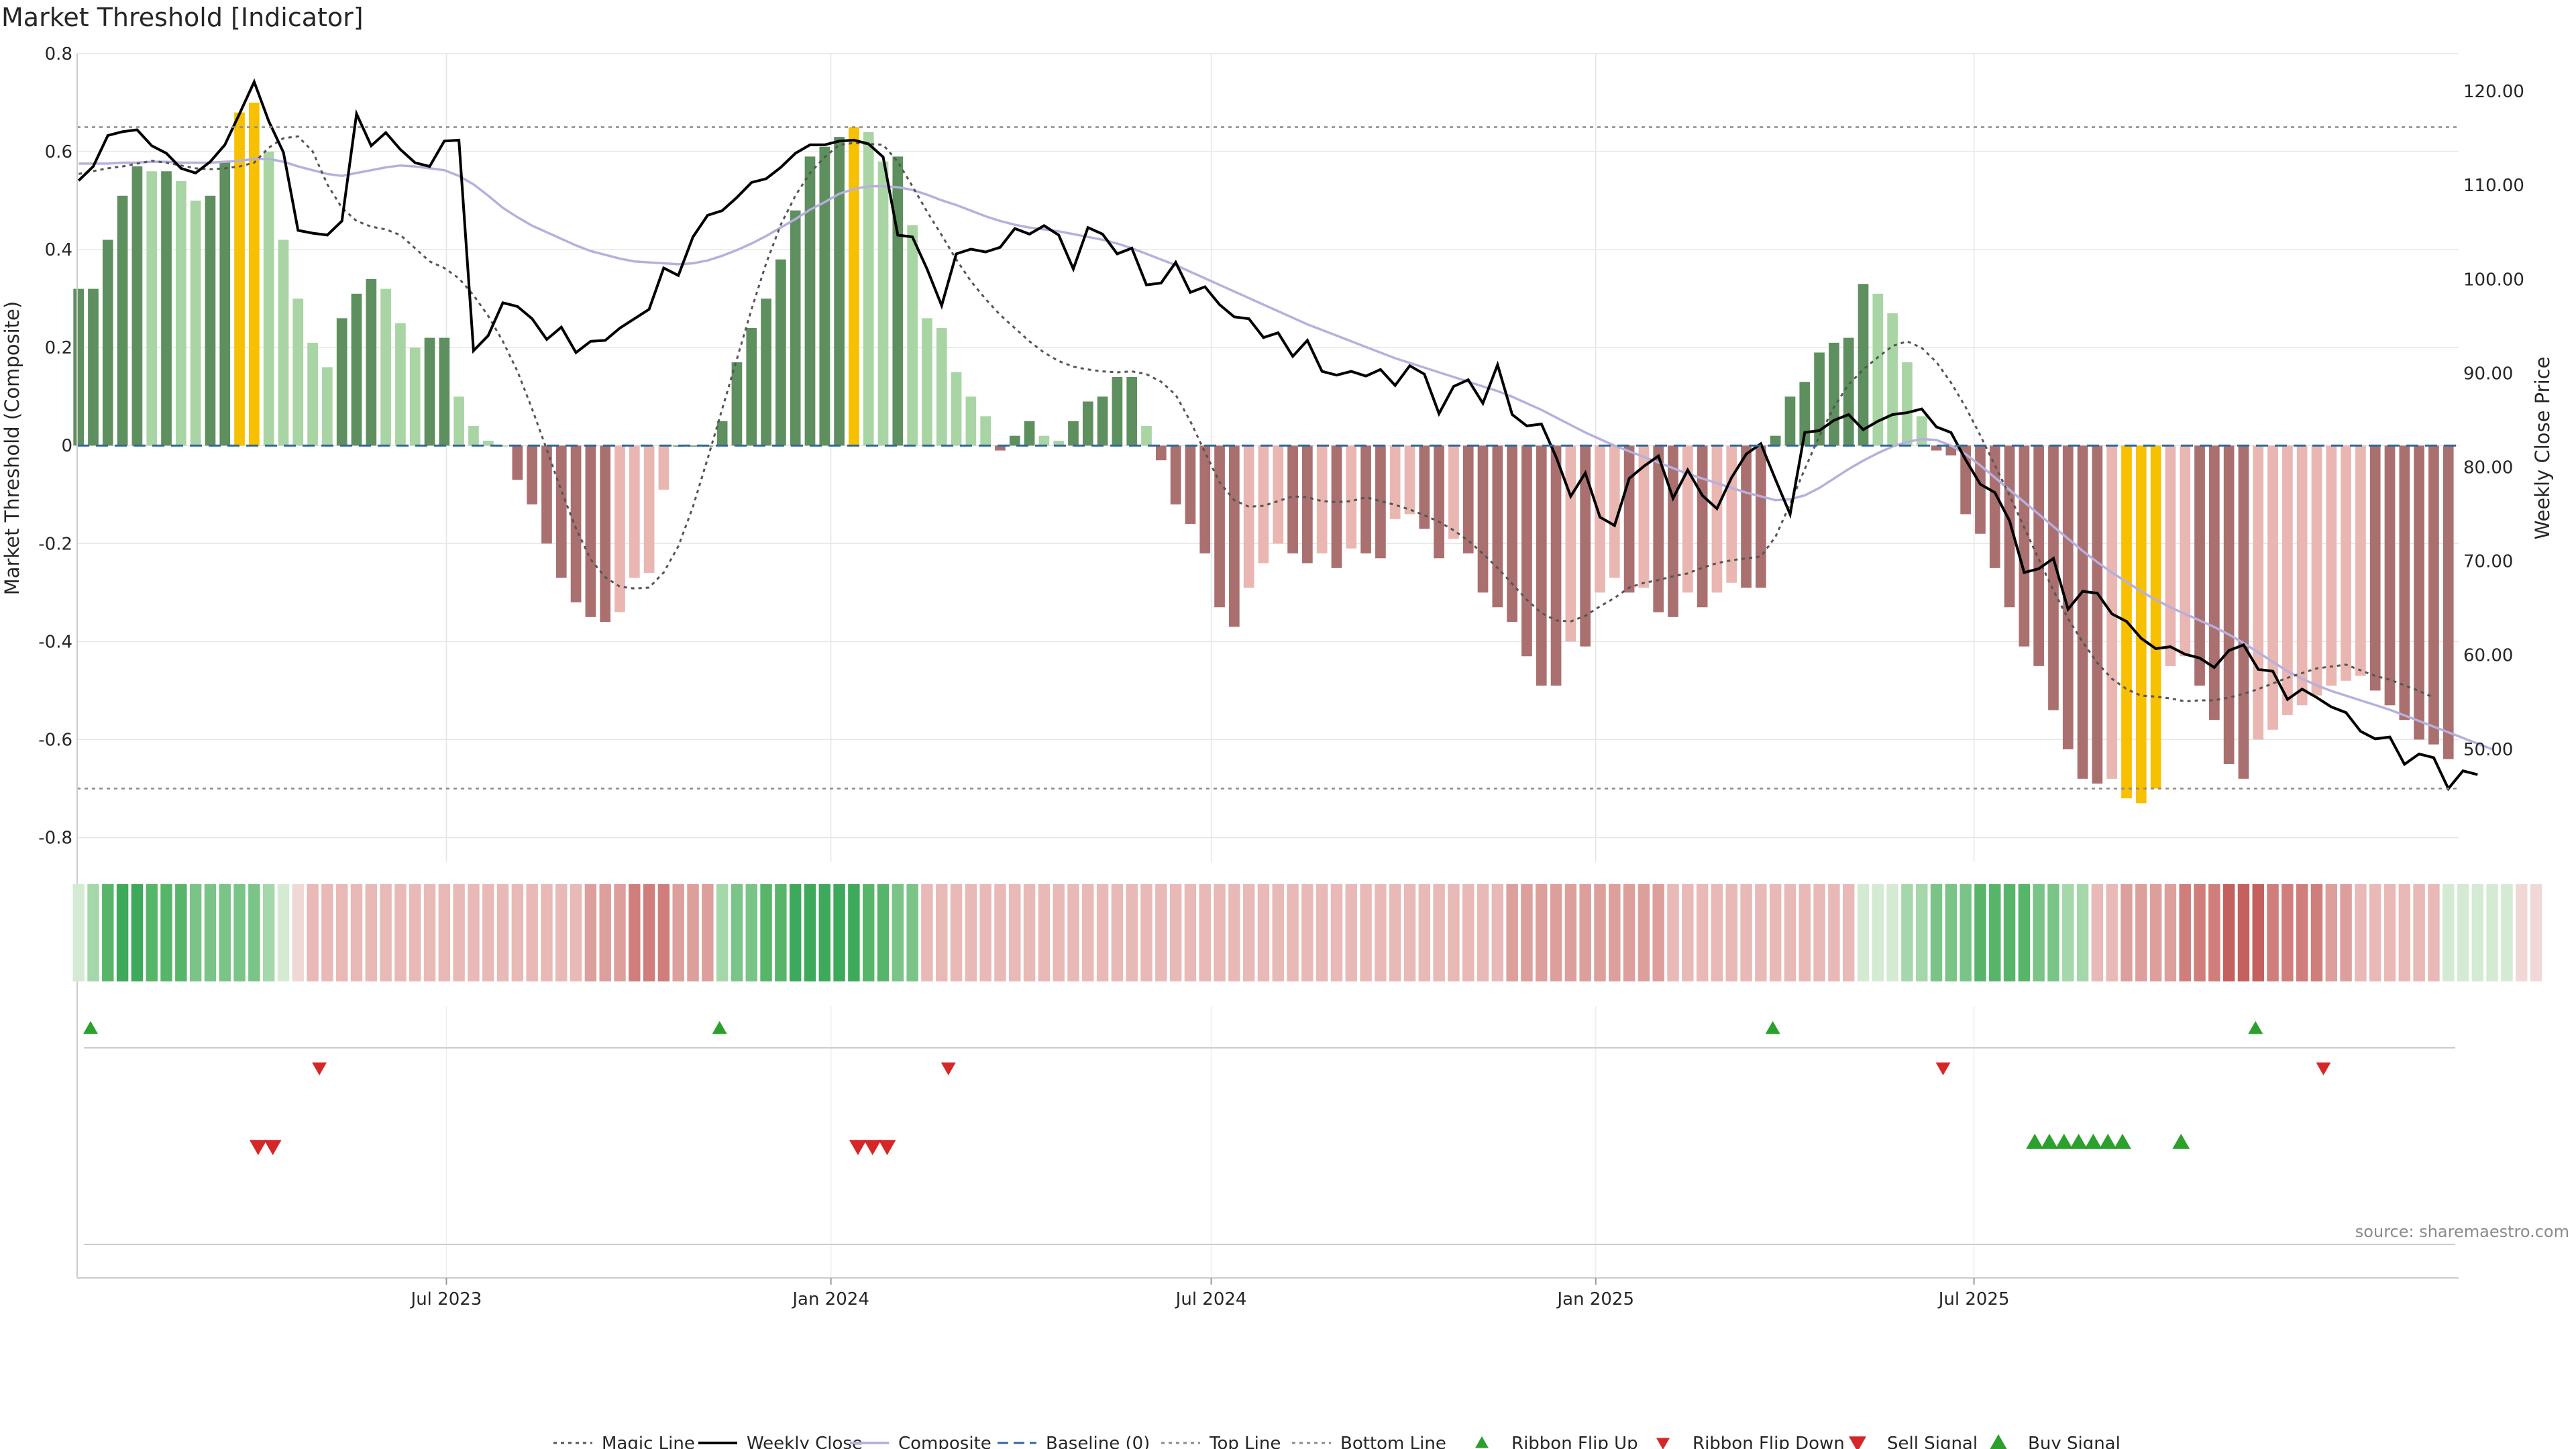  What do you see at coordinates (1750, 1441) in the screenshot?
I see `legend-item: Ribbon Flip Down` at bounding box center [1750, 1441].